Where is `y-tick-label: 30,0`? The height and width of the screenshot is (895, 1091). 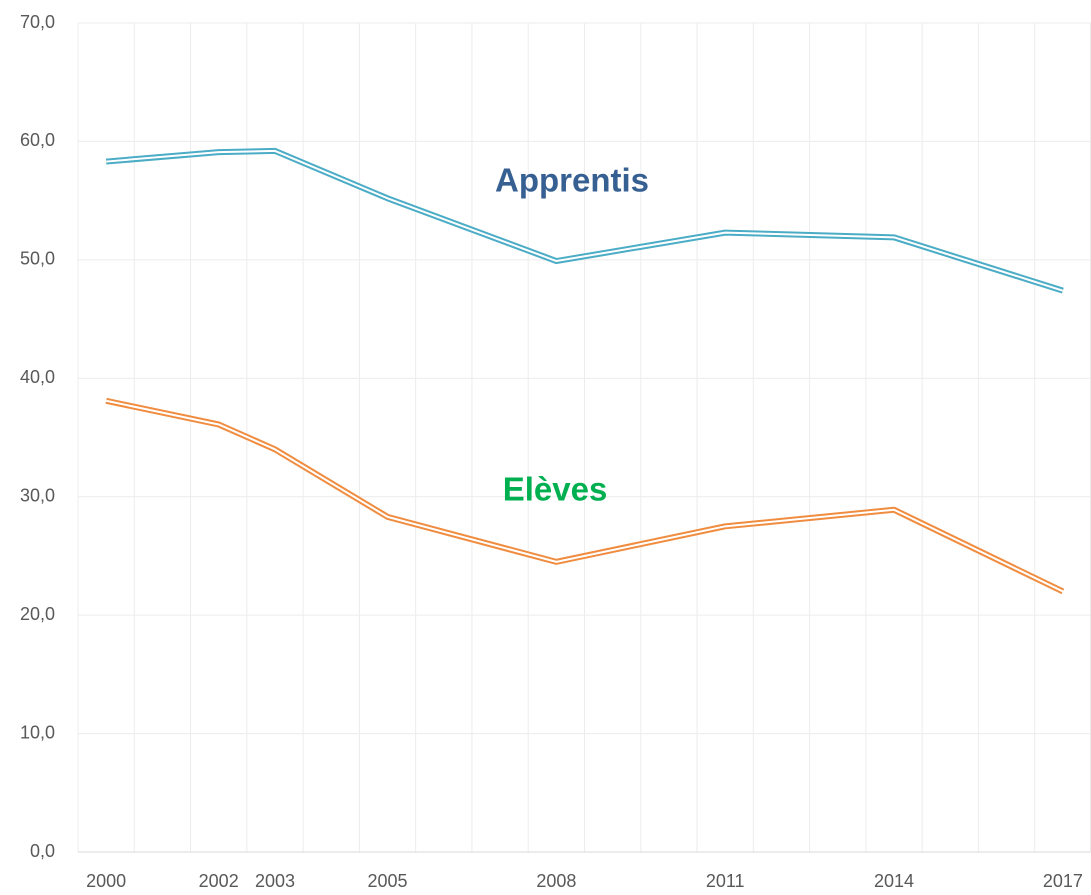
y-tick-label: 30,0 is located at coordinates (37, 495).